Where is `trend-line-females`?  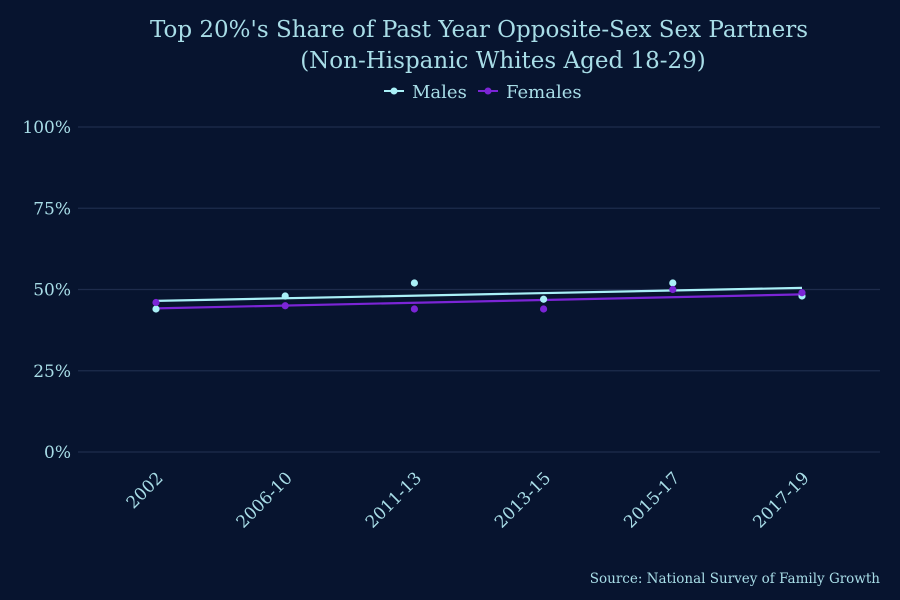
trend-line-females is located at coordinates (479, 301).